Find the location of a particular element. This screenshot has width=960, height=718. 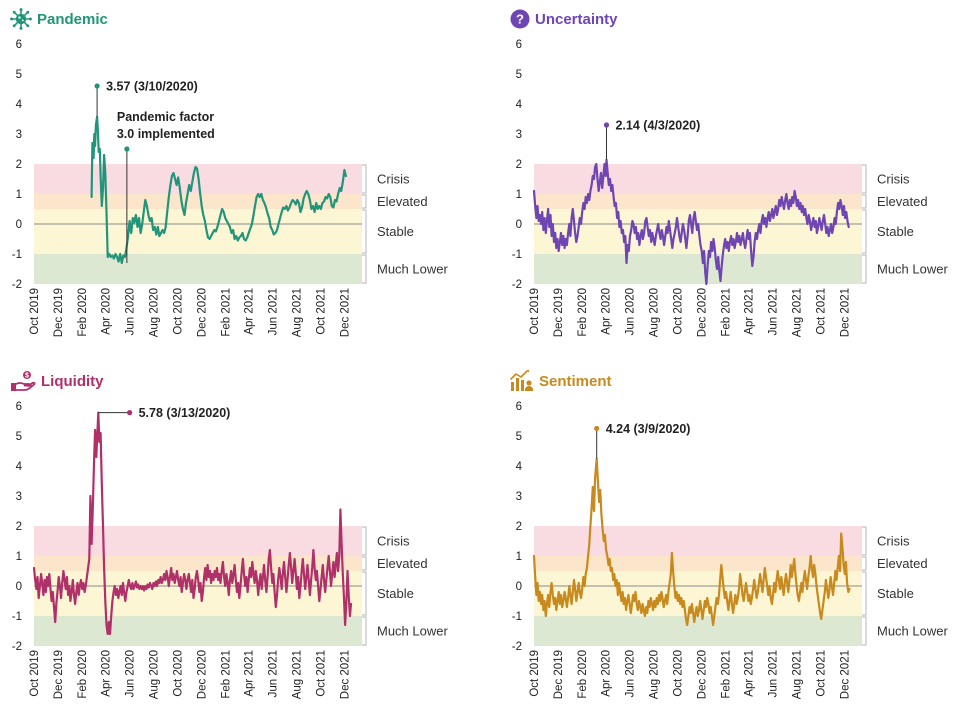

question-icon: ? is located at coordinates (520, 19).